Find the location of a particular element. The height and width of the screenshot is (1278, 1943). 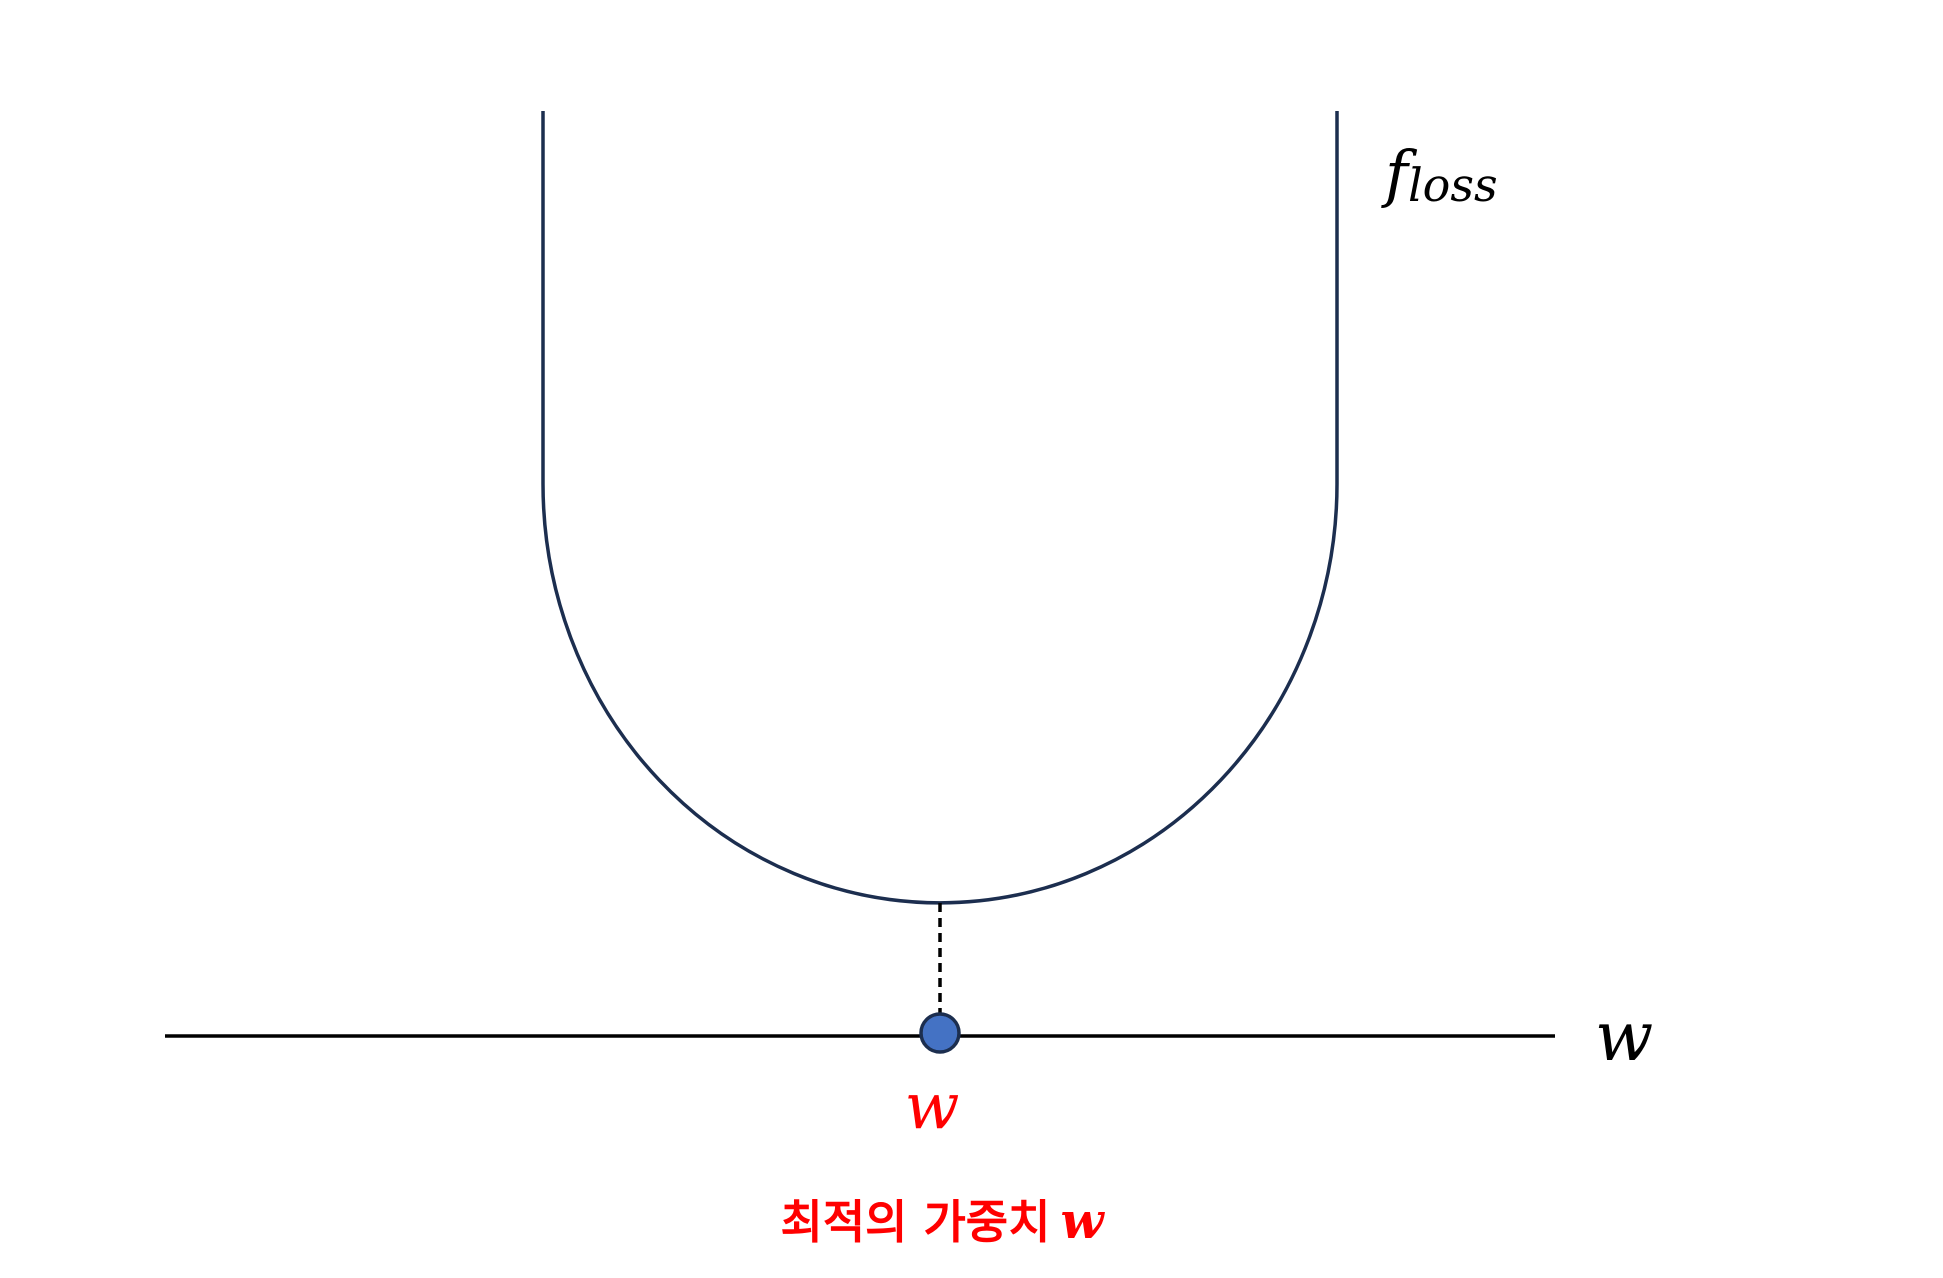

caption-variable: w is located at coordinates (1082, 1220).